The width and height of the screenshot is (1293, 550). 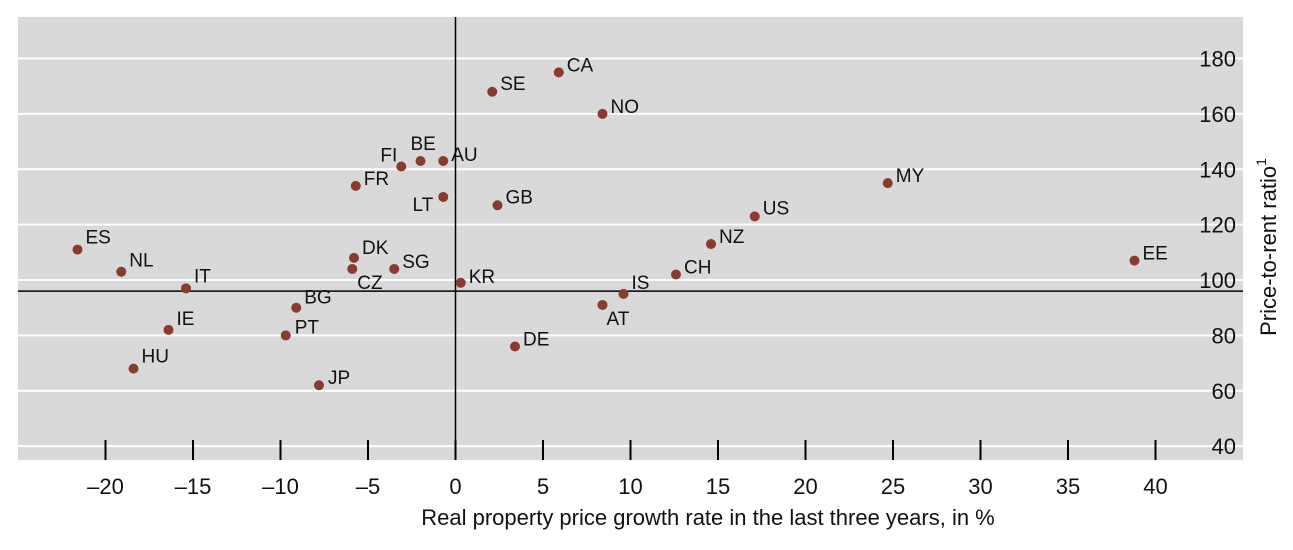 What do you see at coordinates (77, 249) in the screenshot?
I see `point-es` at bounding box center [77, 249].